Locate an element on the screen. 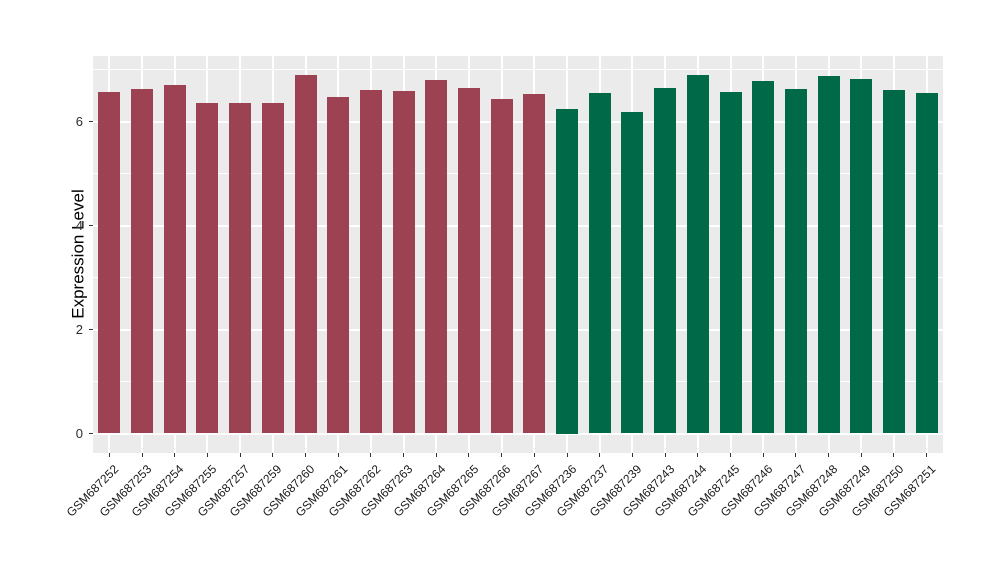  bar-GSM687239 is located at coordinates (632, 272).